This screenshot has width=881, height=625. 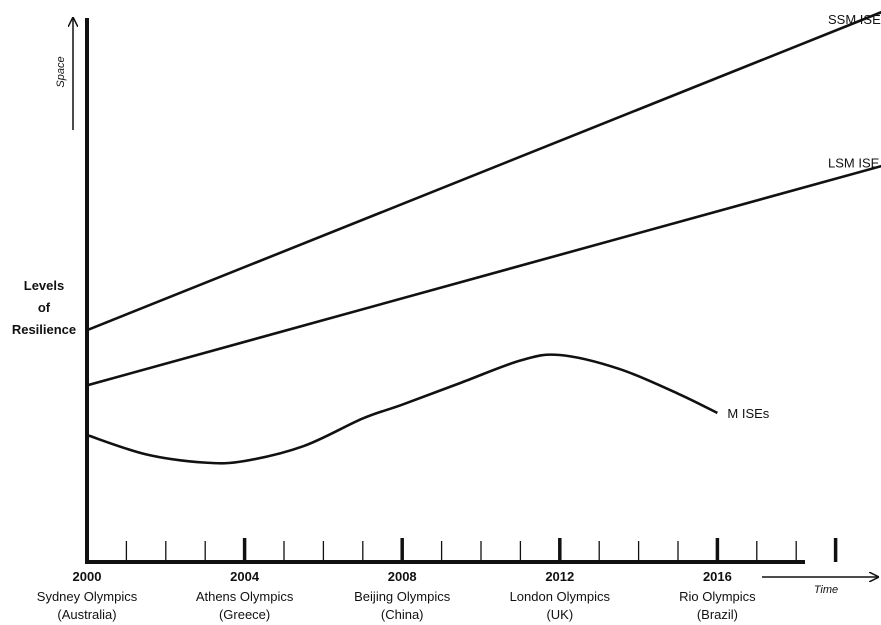 What do you see at coordinates (402, 596) in the screenshot?
I see `event-name-label: Beijing Olympics` at bounding box center [402, 596].